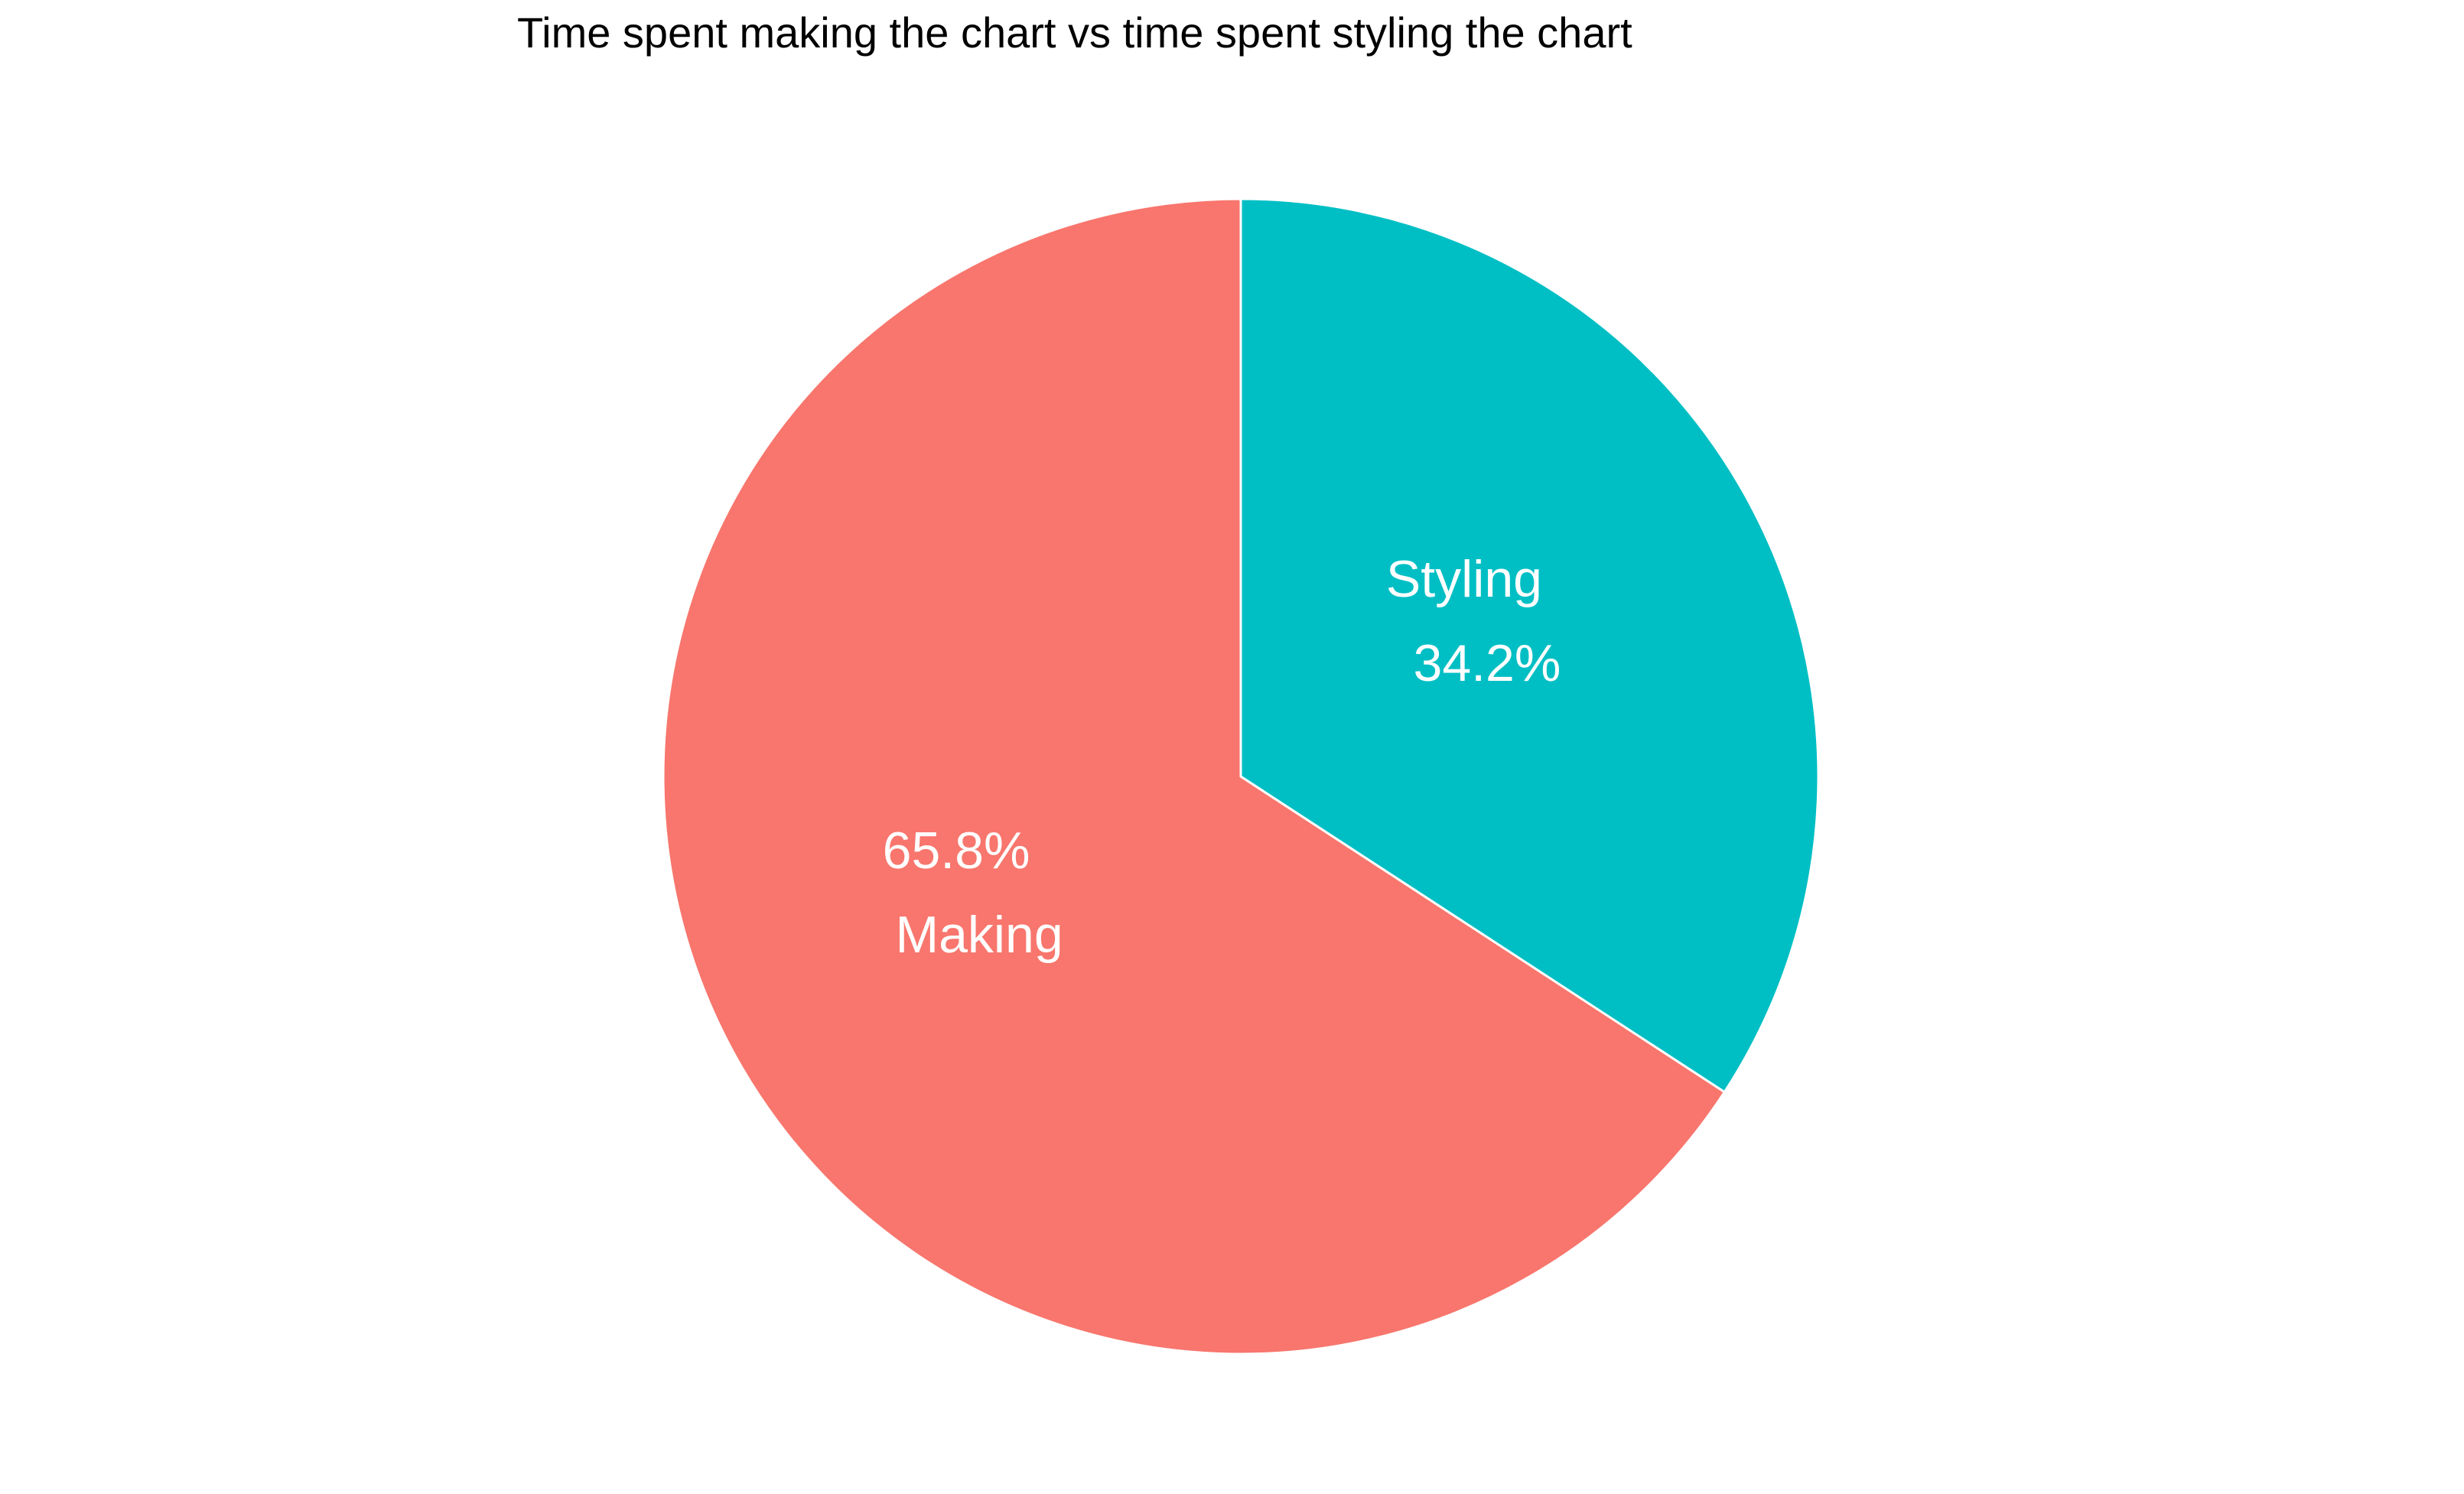 The image size is (2464, 1494). I want to click on slice-label-making: Making, so click(979, 935).